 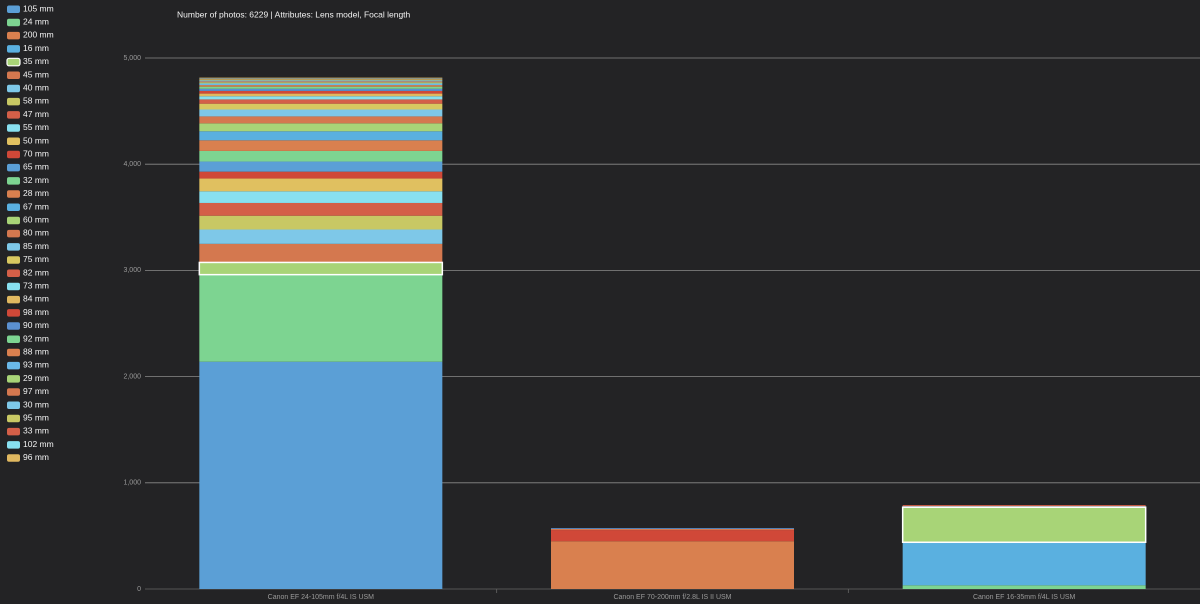 I want to click on y-tick-label: 5,000, so click(x=132, y=58).